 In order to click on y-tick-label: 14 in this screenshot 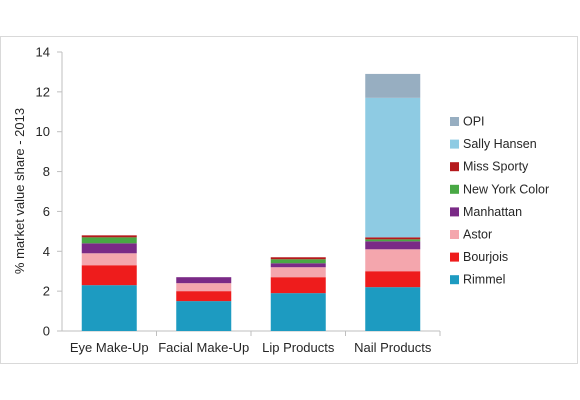, I will do `click(43, 52)`.